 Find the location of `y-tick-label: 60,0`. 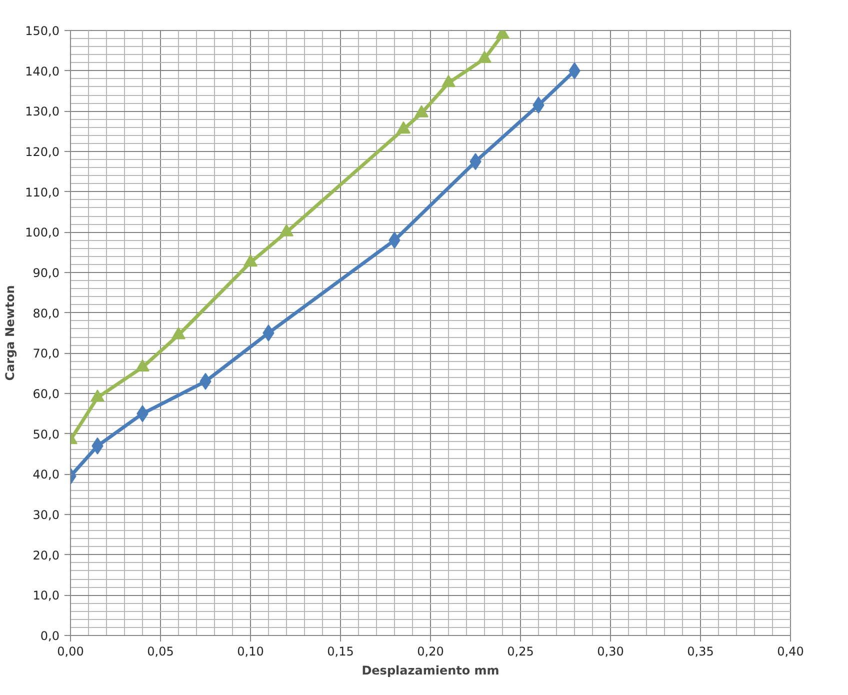

y-tick-label: 60,0 is located at coordinates (46, 394).